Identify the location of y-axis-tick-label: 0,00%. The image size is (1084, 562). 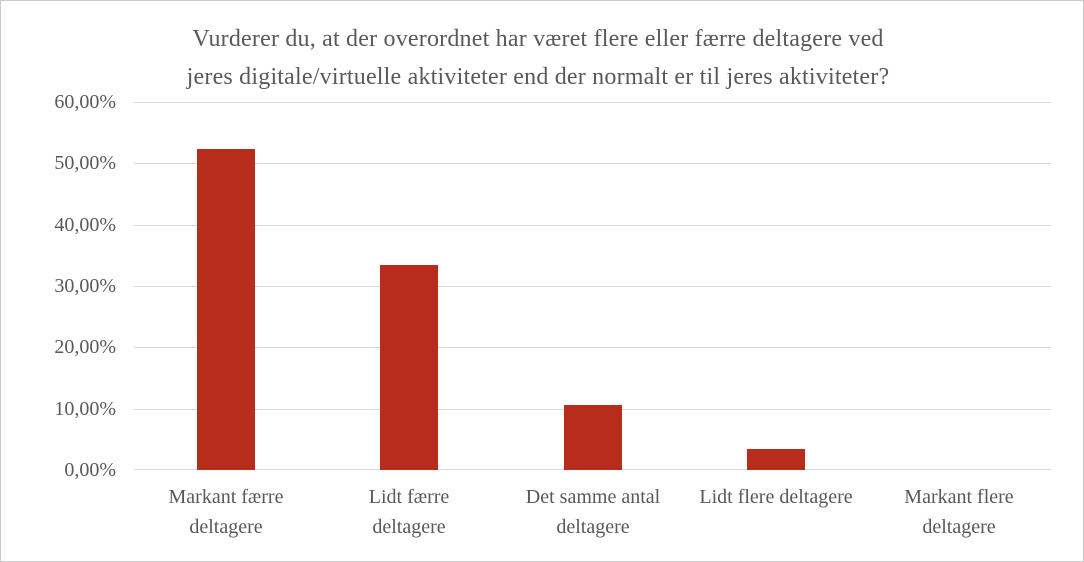
(90, 470).